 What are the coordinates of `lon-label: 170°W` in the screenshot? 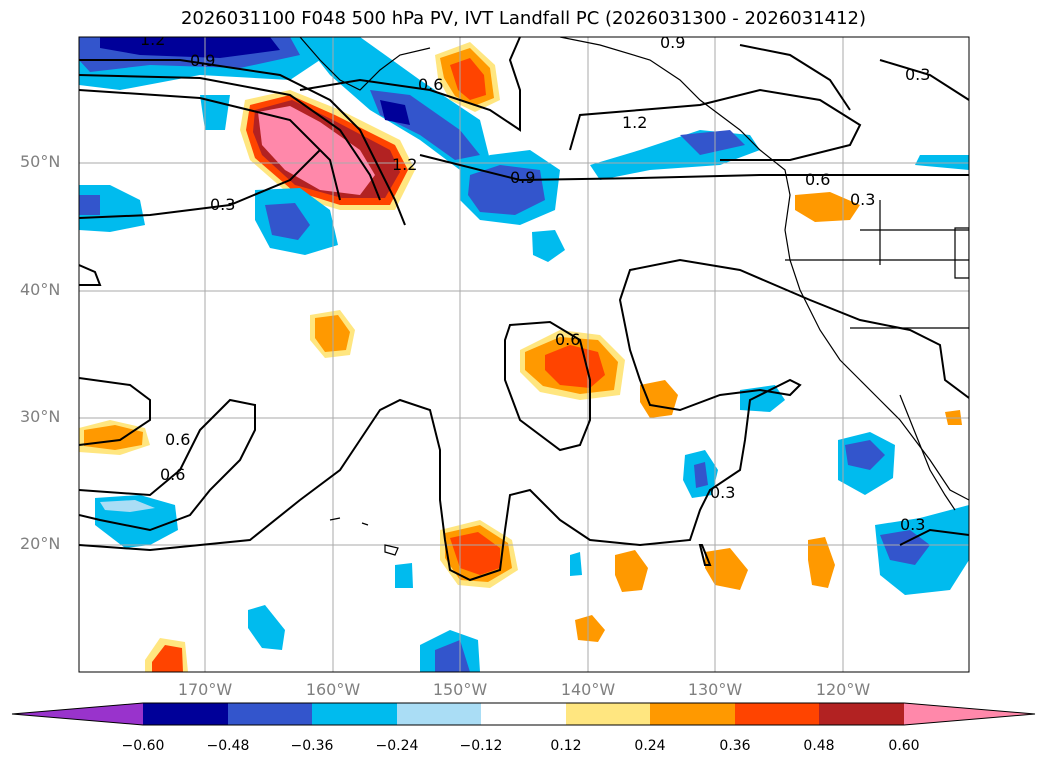 It's located at (205, 689).